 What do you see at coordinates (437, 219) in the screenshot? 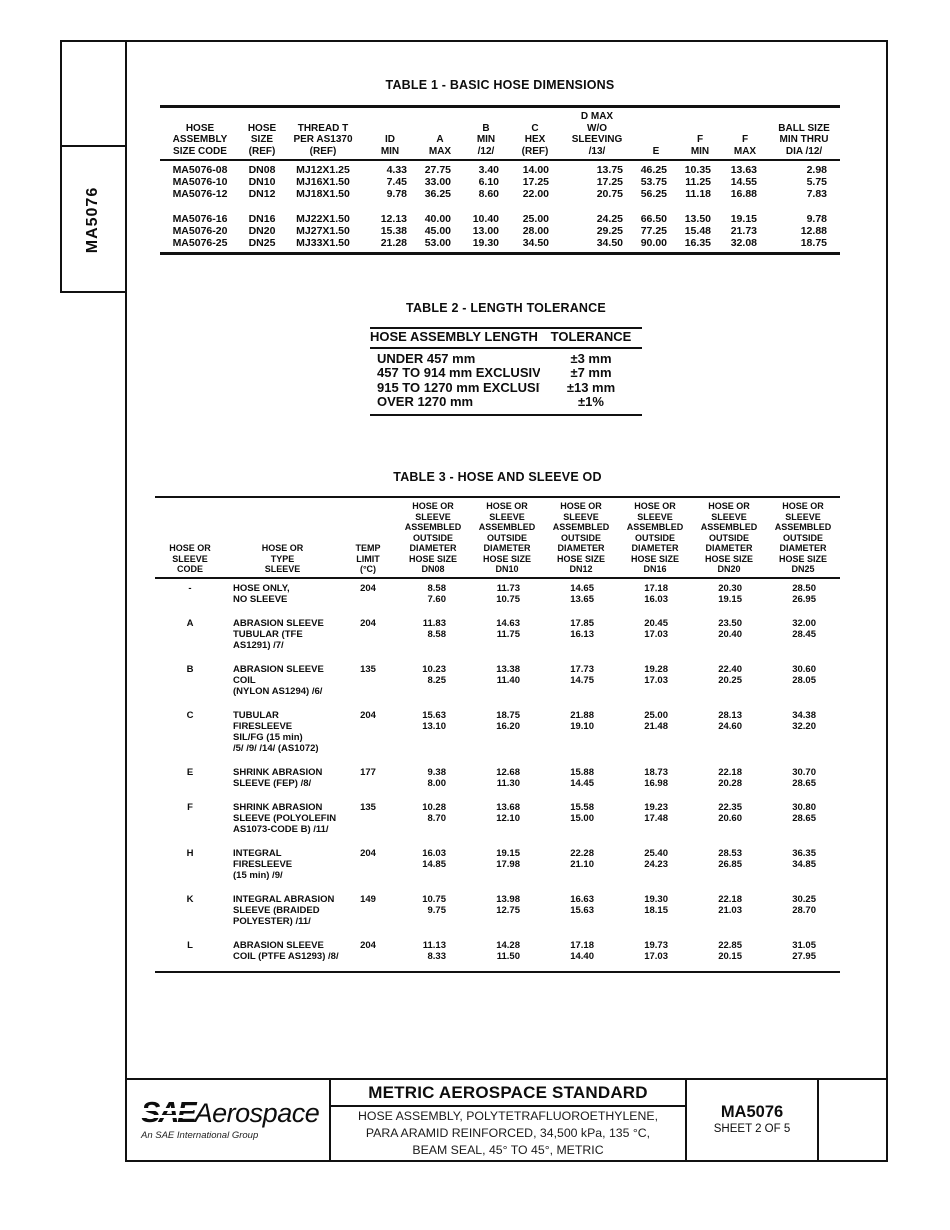
I see `table1-value-cell: 40.00` at bounding box center [437, 219].